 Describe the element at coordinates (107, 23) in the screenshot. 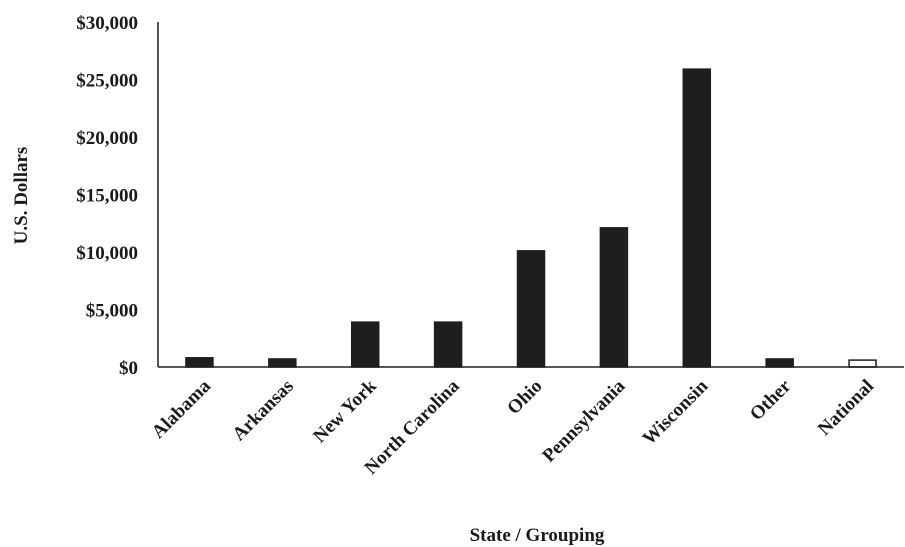

I see `y-tick-label: $30,000` at that location.